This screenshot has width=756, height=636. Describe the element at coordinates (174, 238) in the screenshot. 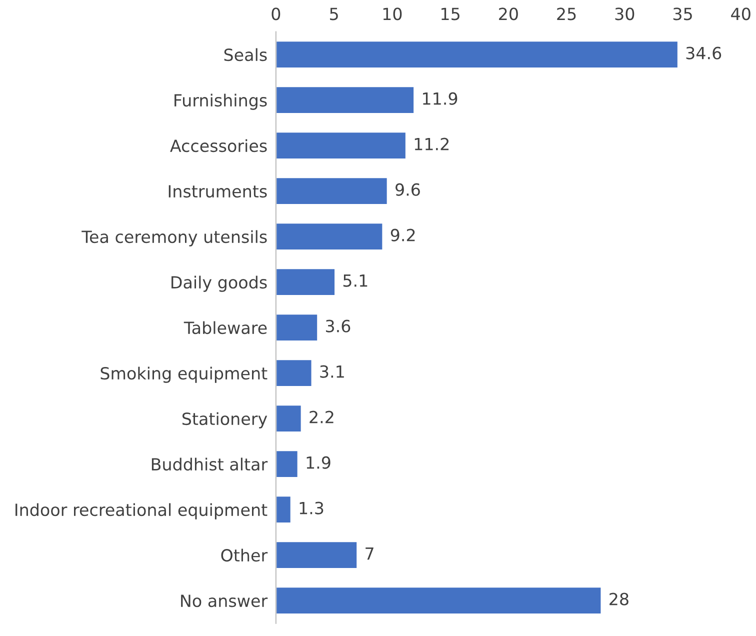

I see `y-tick-label: Tea ceremony utensils` at that location.